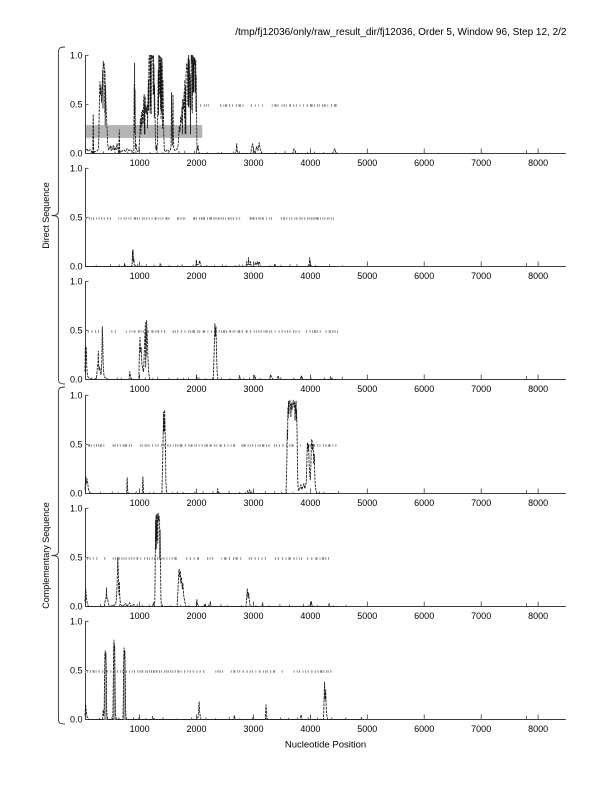 The width and height of the screenshot is (612, 797). Describe the element at coordinates (46, 555) in the screenshot. I see `svg-text: Complementary Sequence` at that location.